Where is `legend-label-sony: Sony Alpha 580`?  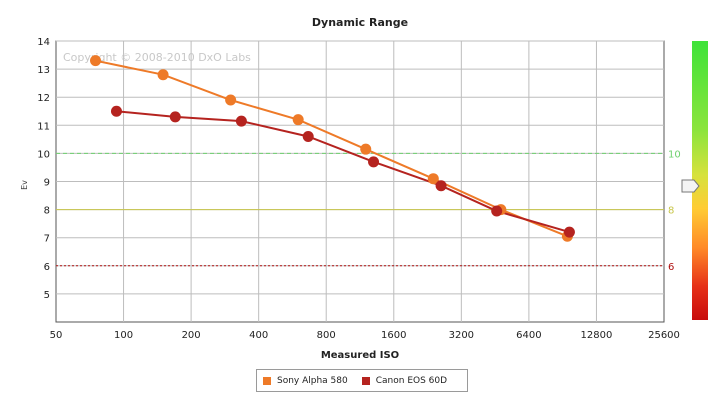
legend-label-sony: Sony Alpha 580 is located at coordinates (312, 380).